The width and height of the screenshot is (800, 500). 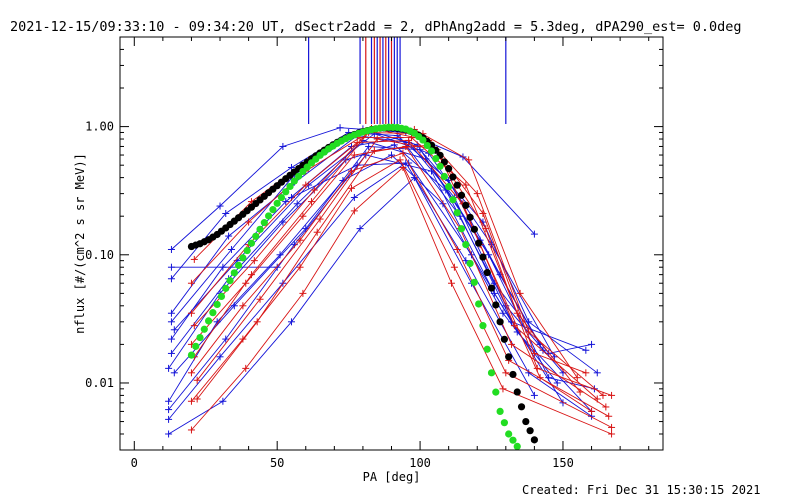 What do you see at coordinates (99, 255) in the screenshot?
I see `y-tick-label: 0.10` at bounding box center [99, 255].